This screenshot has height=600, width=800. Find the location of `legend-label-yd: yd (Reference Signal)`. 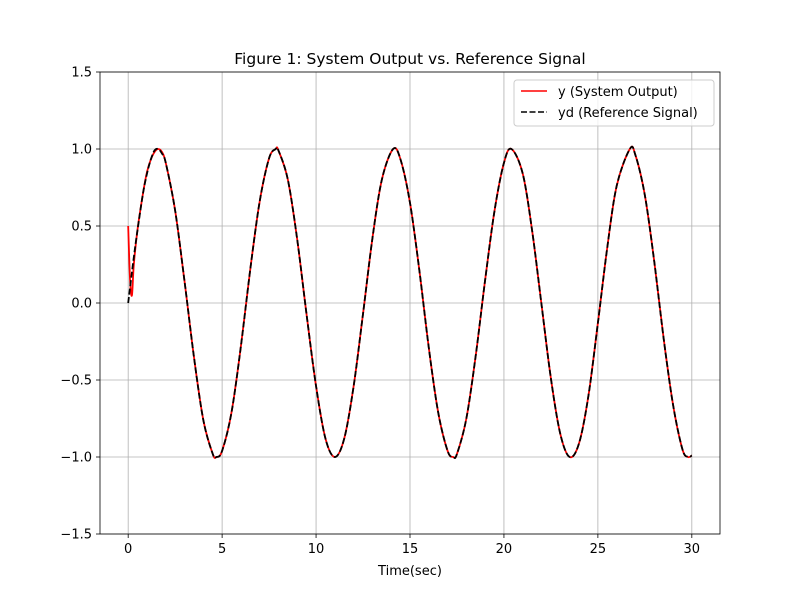

legend-label-yd: yd (Reference Signal) is located at coordinates (628, 113).